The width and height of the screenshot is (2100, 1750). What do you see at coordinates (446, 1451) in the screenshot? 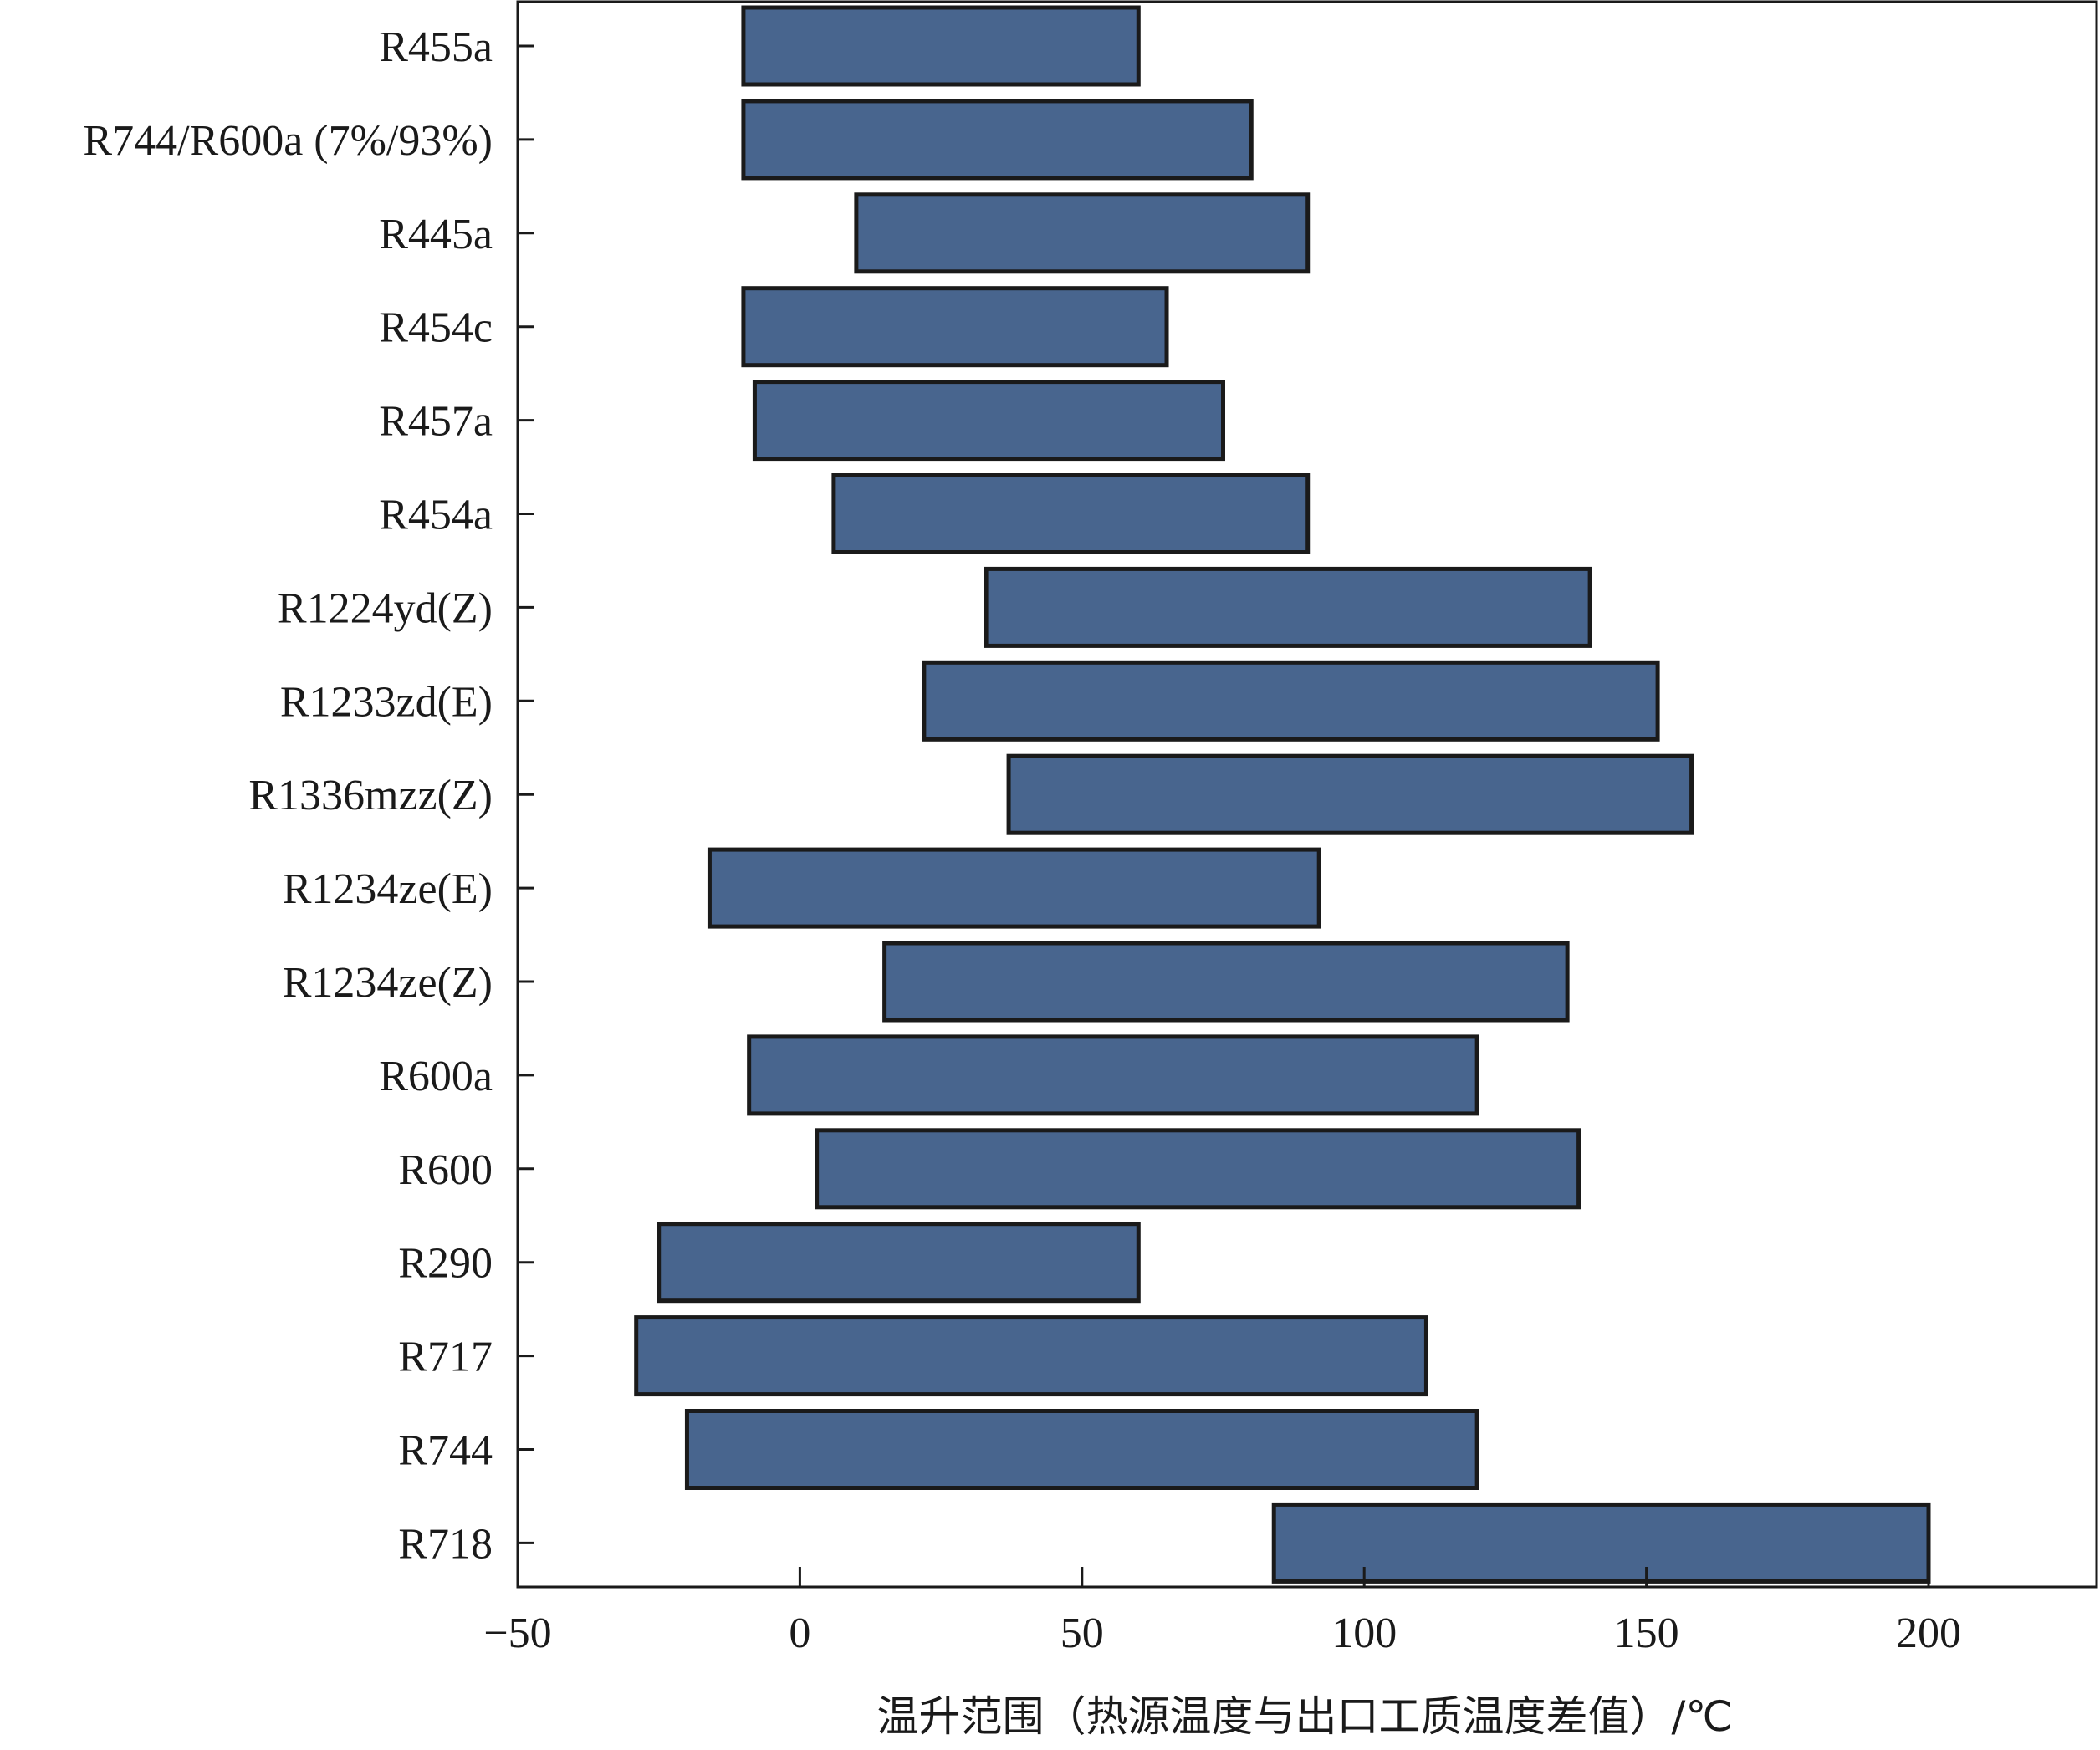
I see `y-tick-label: R744` at bounding box center [446, 1451].